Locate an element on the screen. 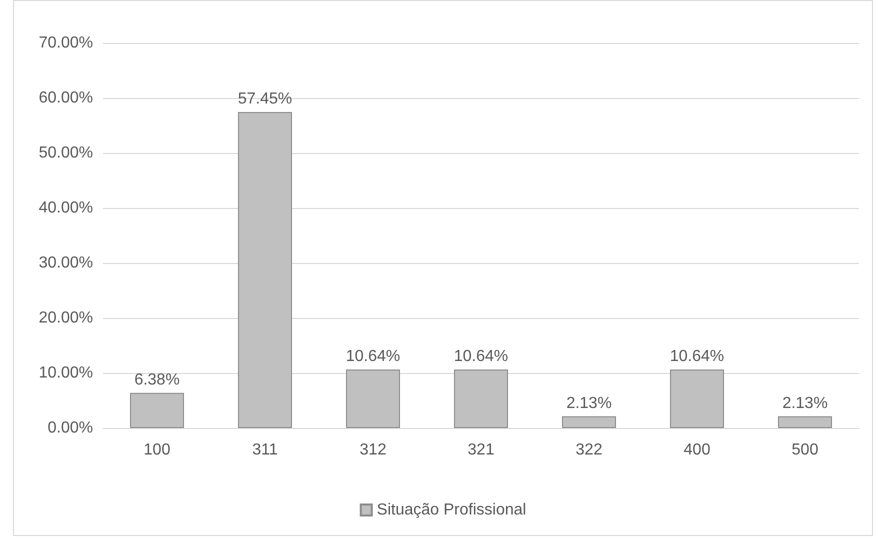 Image resolution: width=876 pixels, height=540 pixels. y-tick-label: 70.00% is located at coordinates (65, 43).